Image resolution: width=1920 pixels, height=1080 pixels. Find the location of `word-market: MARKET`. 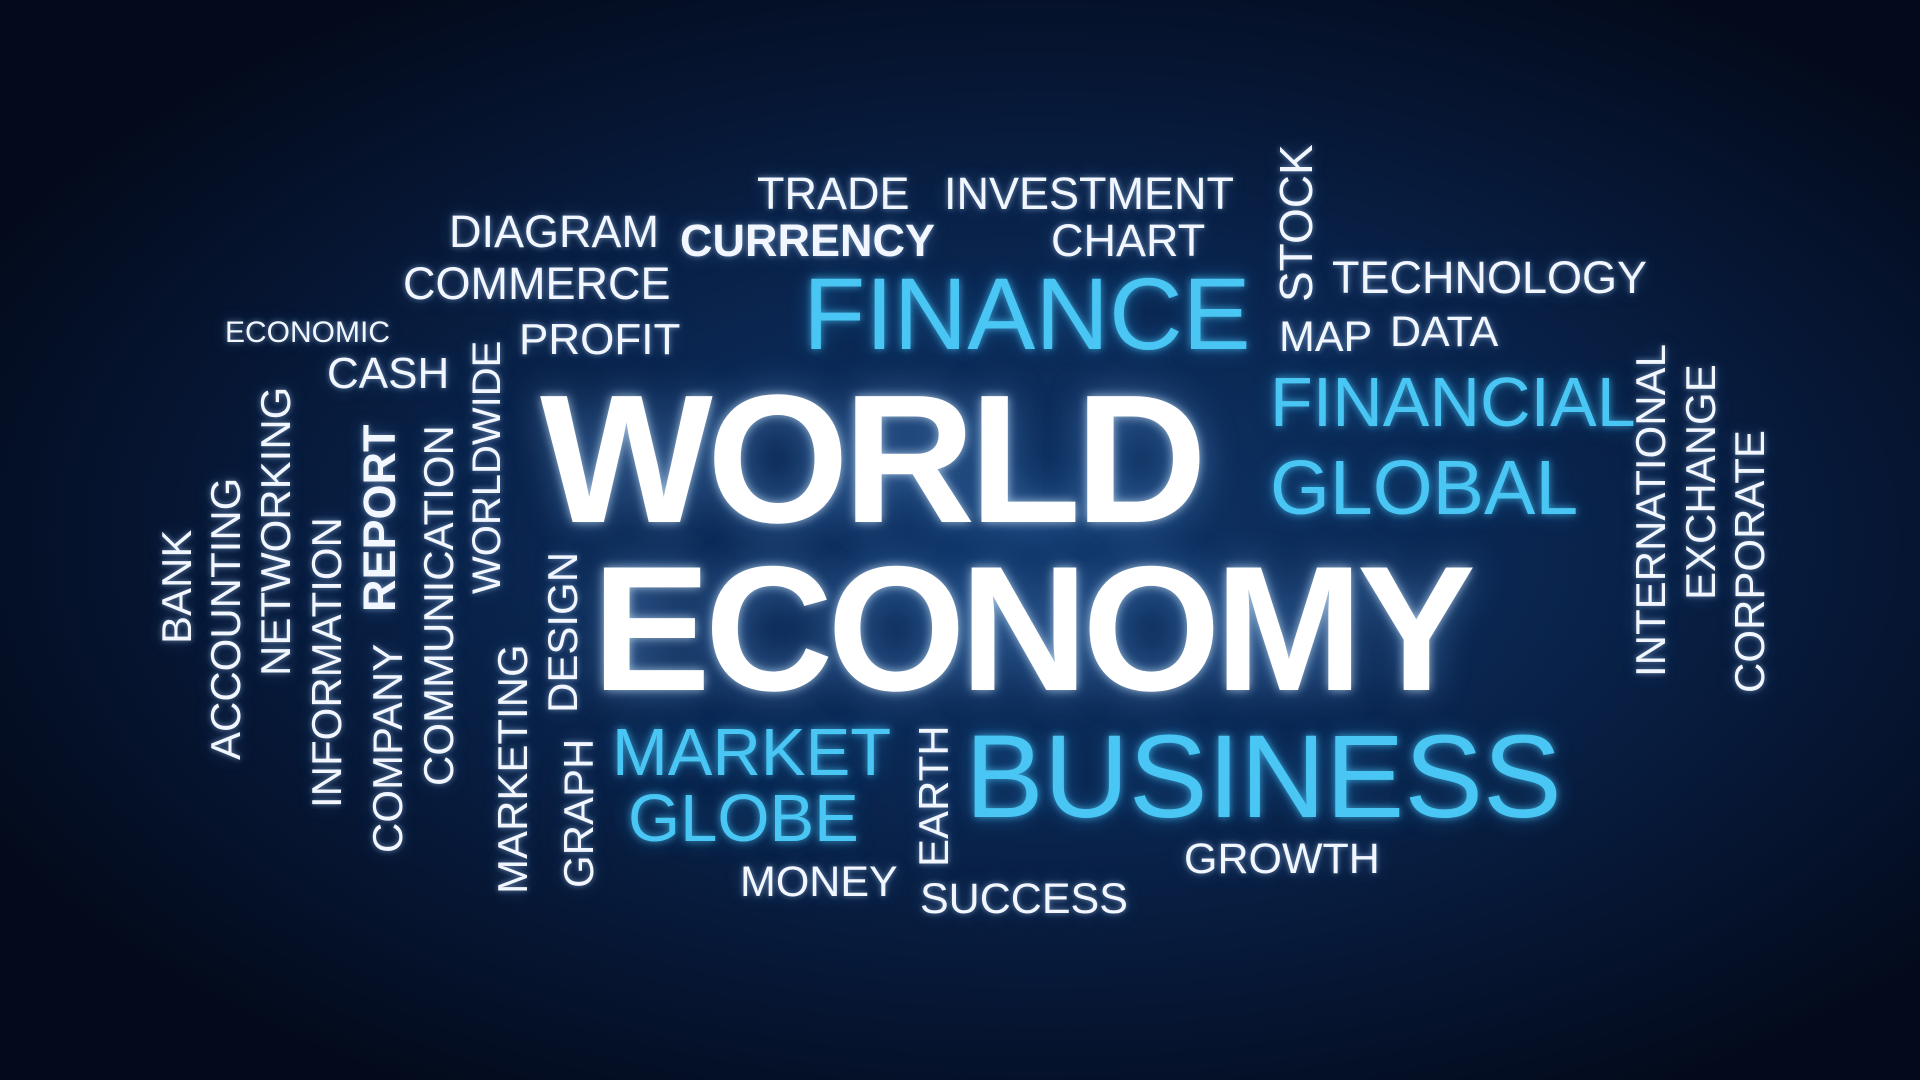

word-market: MARKET is located at coordinates (752, 752).